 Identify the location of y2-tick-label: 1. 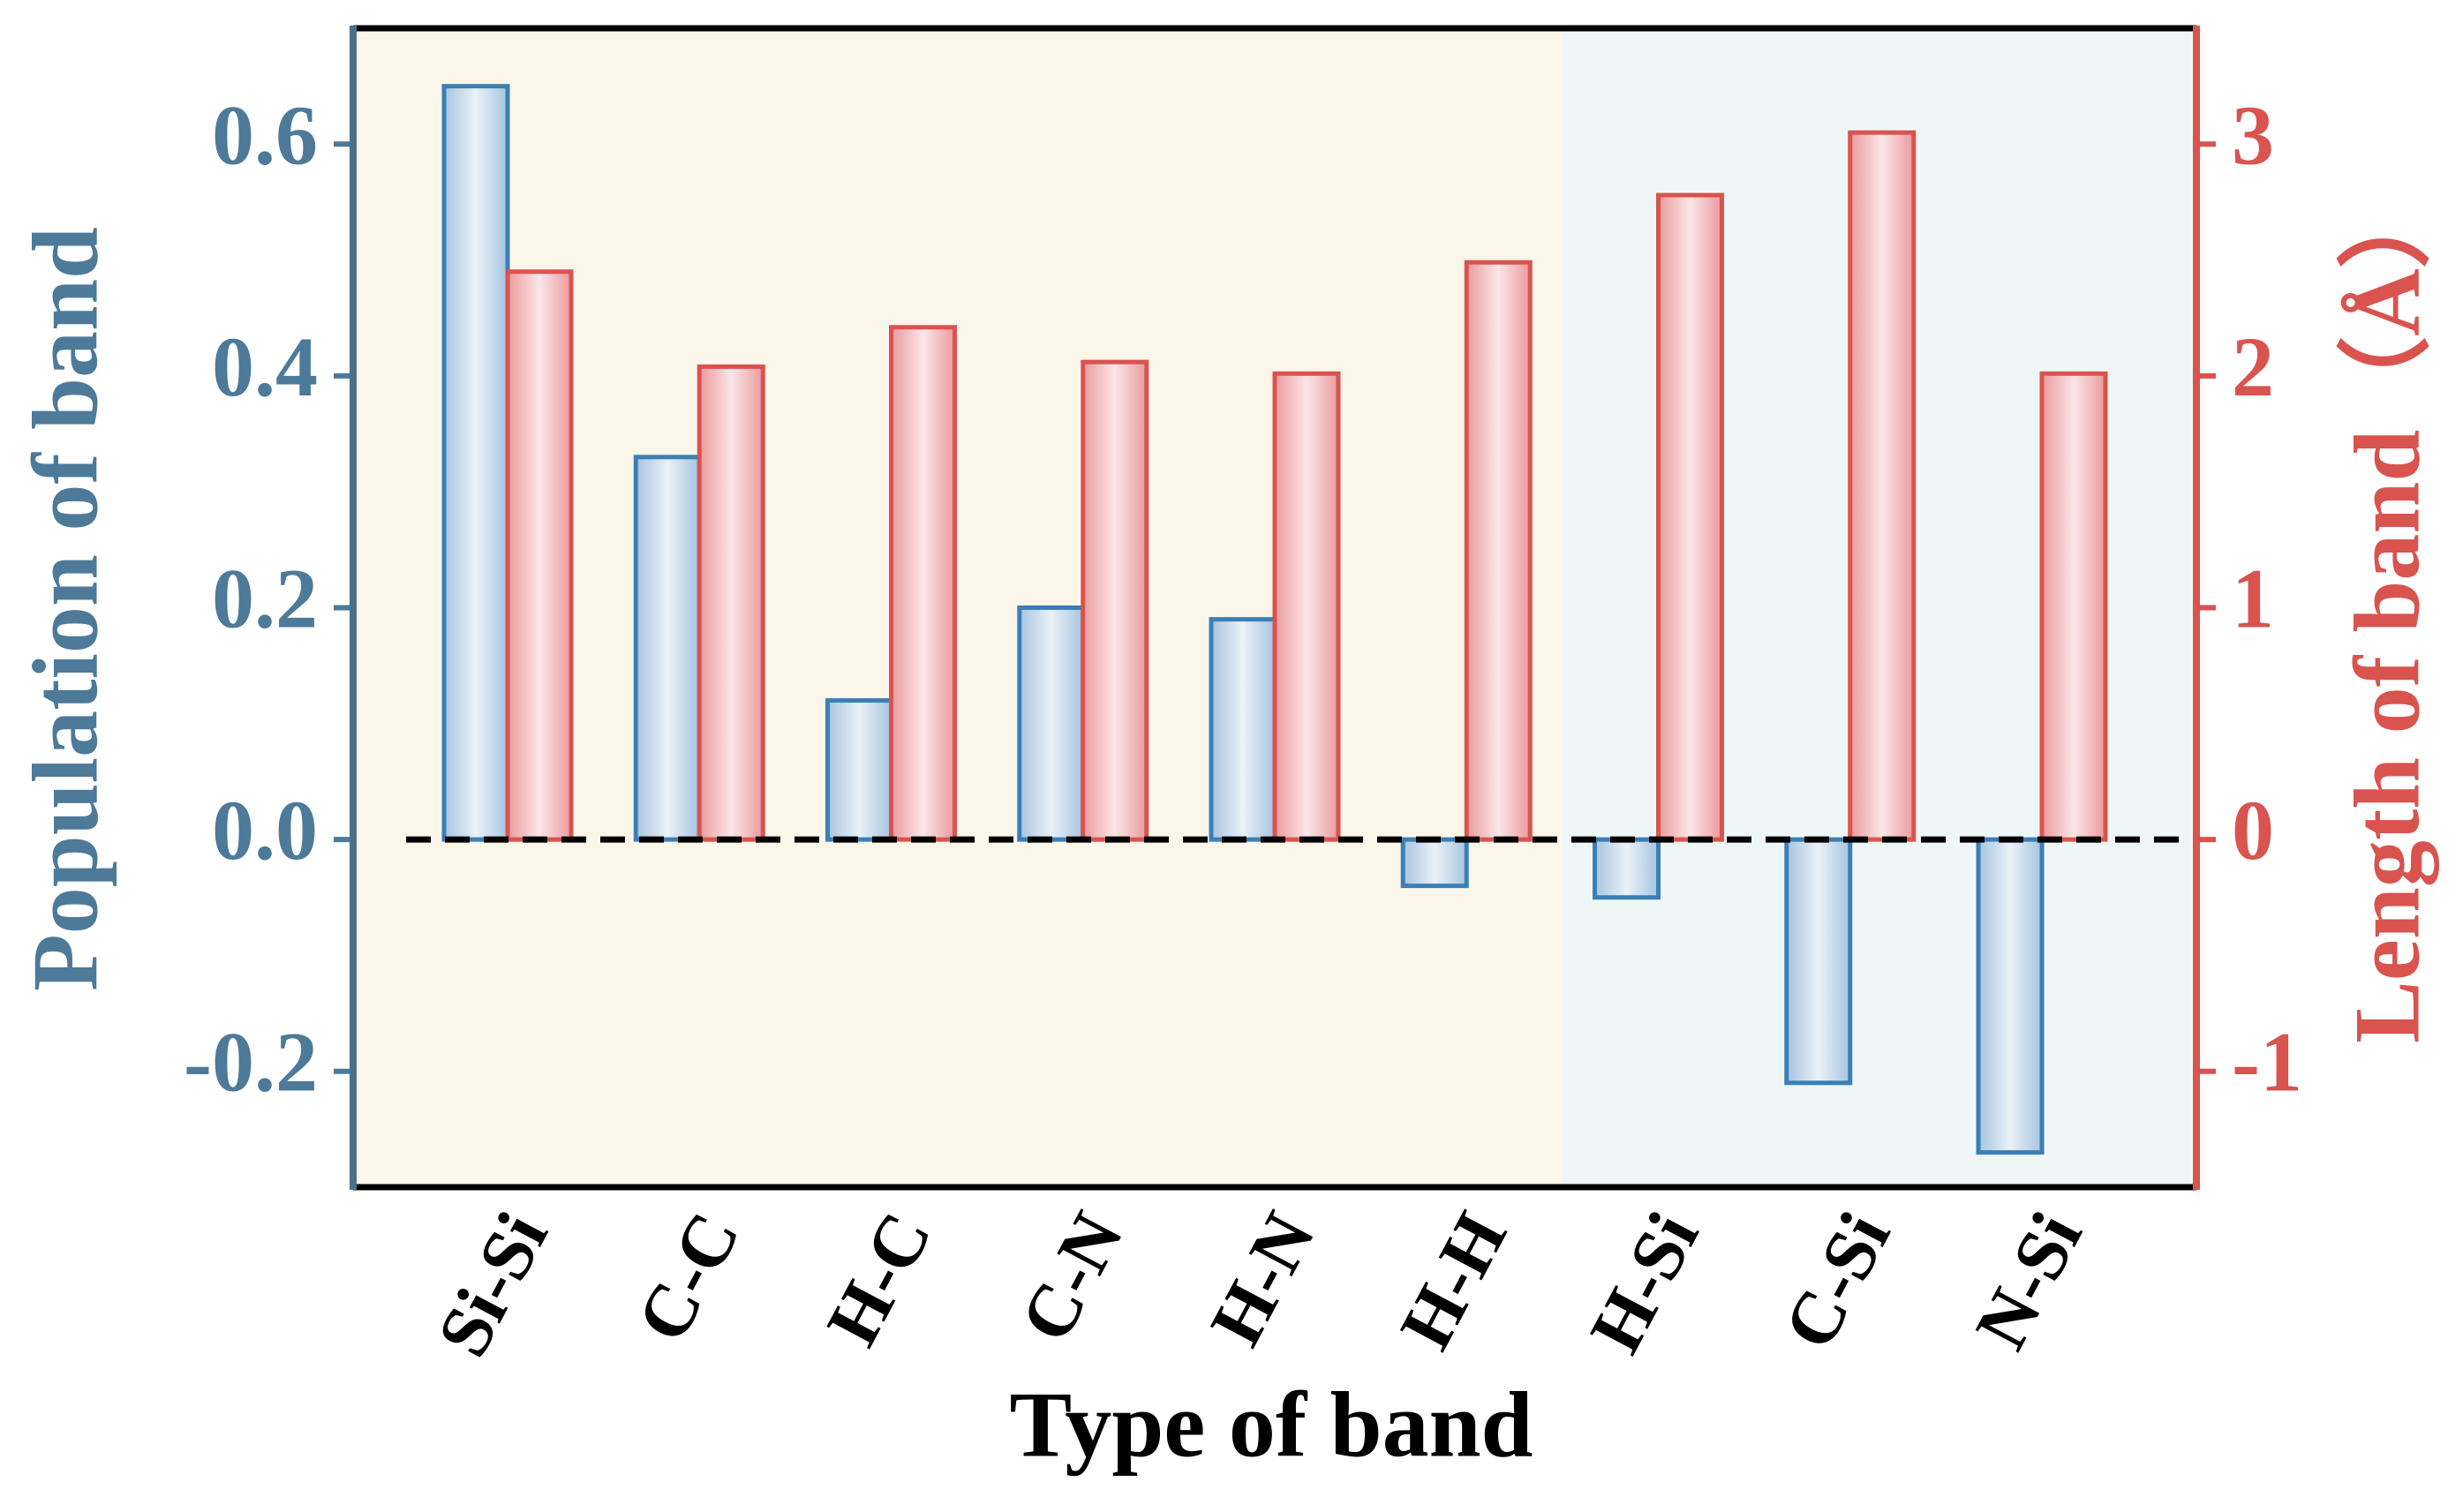
(2253, 599).